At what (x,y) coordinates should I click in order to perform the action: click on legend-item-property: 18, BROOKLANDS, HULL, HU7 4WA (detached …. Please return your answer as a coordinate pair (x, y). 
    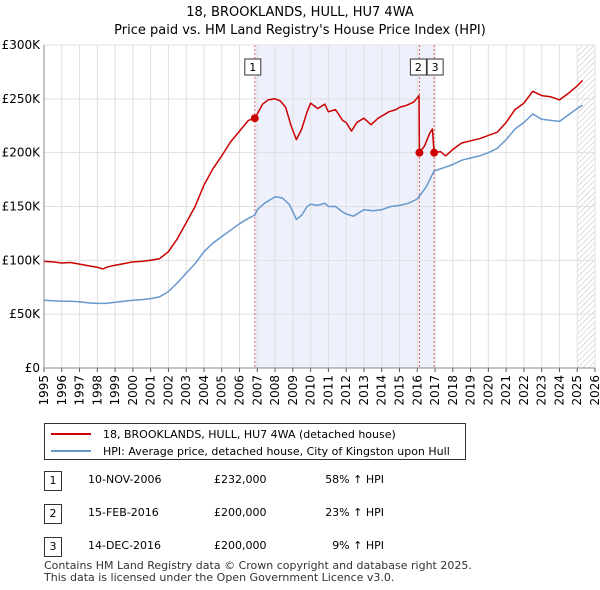
    Looking at the image, I should click on (223, 434).